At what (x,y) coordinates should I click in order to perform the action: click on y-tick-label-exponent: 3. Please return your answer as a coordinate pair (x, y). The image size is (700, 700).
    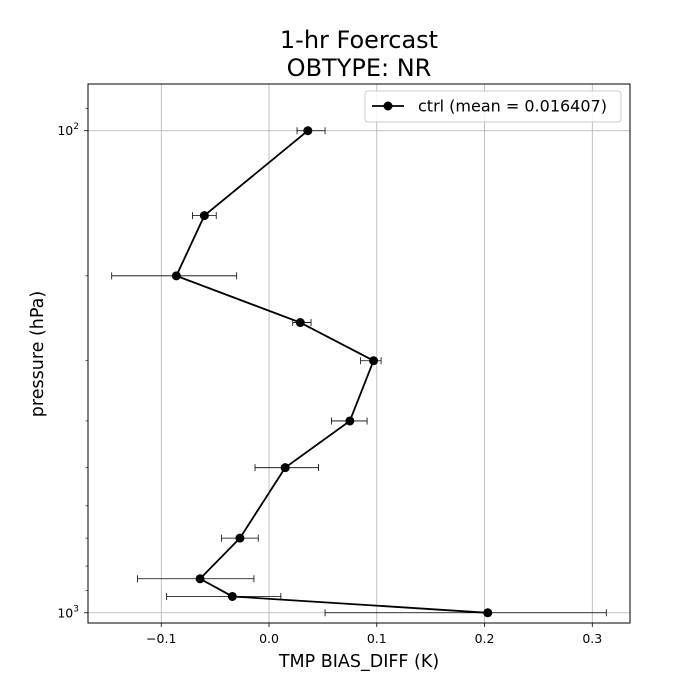
    Looking at the image, I should click on (76, 609).